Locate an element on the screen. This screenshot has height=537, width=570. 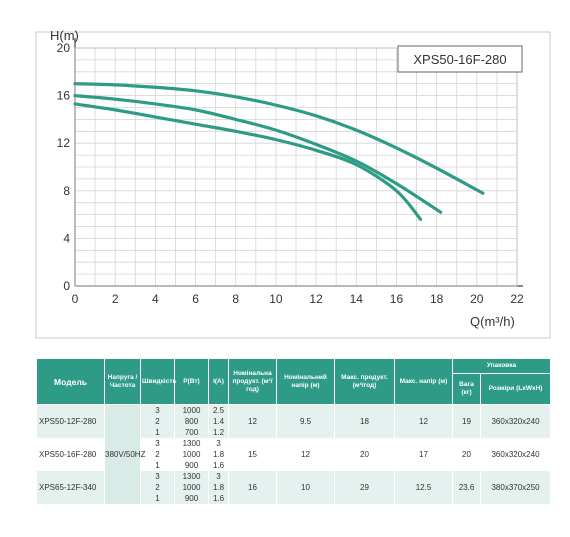
y-tick-label: 20 is located at coordinates (64, 48).